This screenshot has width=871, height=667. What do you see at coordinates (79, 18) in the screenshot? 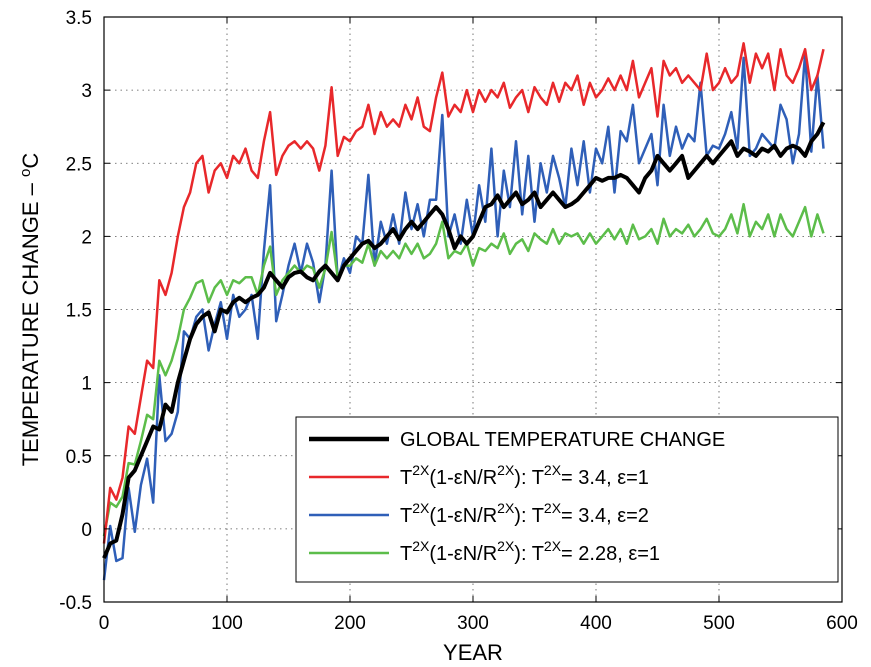
I see `y-tick-label: 3.5` at bounding box center [79, 18].